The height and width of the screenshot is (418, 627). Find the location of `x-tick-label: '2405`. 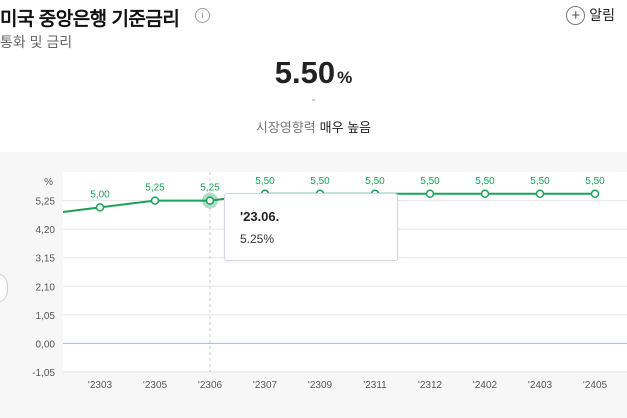

x-tick-label: '2405 is located at coordinates (595, 385).